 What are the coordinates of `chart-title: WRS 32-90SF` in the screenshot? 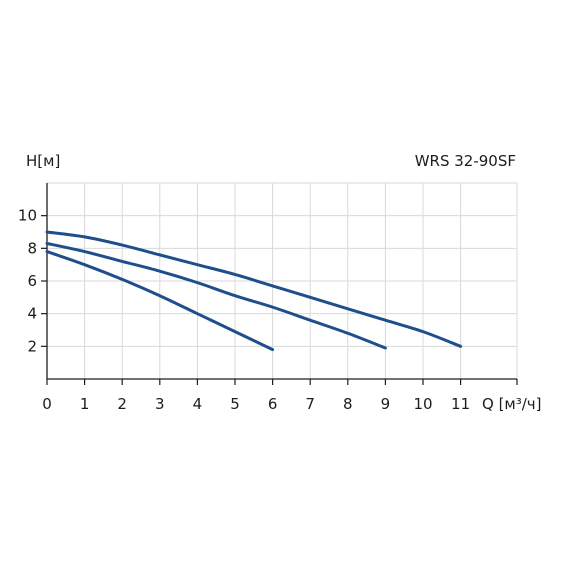 It's located at (465, 161).